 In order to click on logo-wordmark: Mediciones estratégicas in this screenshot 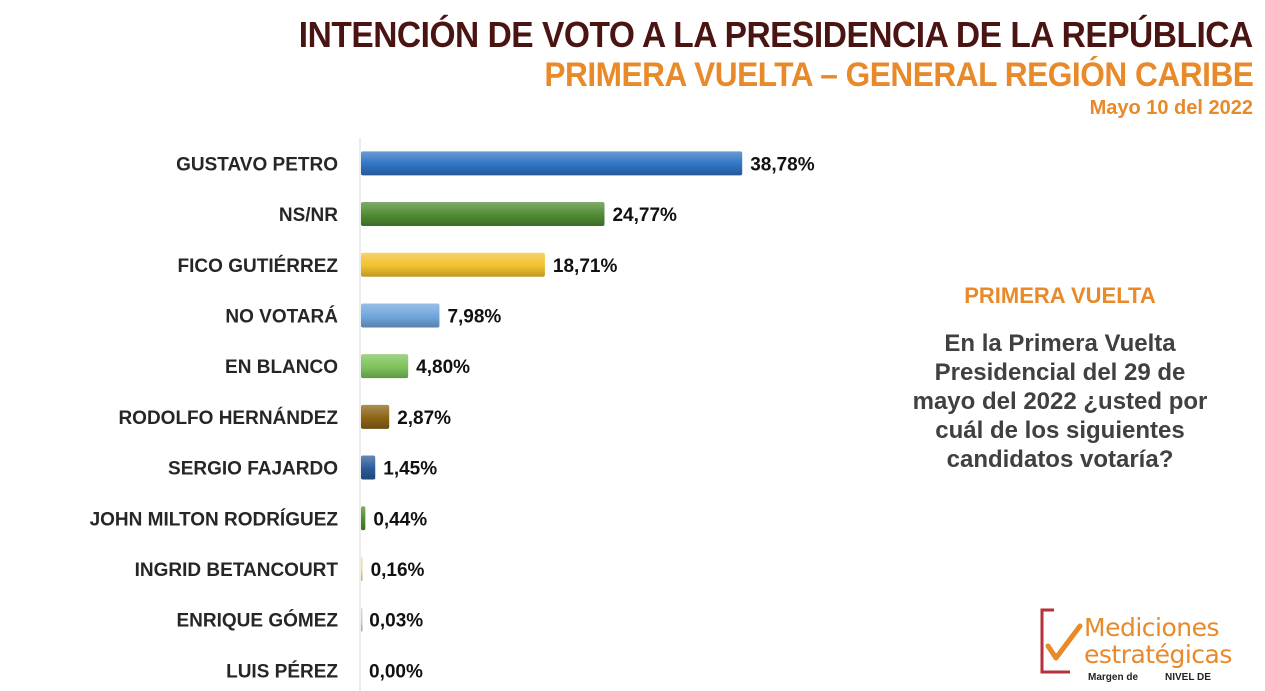, I will do `click(1158, 641)`.